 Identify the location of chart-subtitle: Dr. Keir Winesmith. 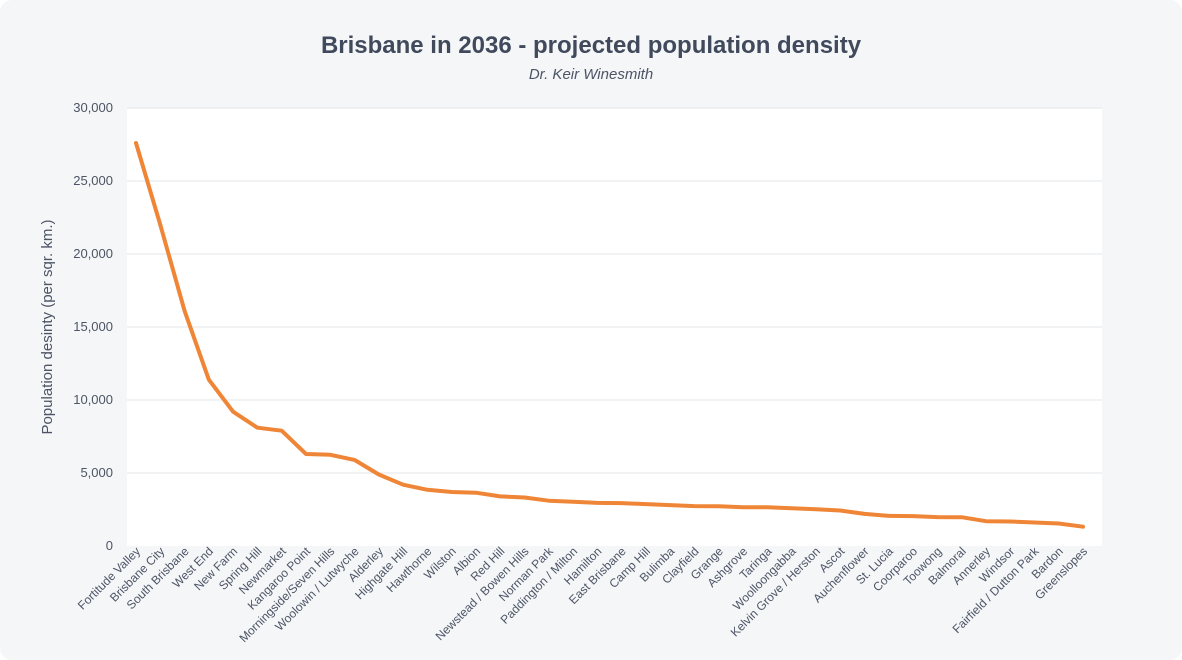
(591, 74).